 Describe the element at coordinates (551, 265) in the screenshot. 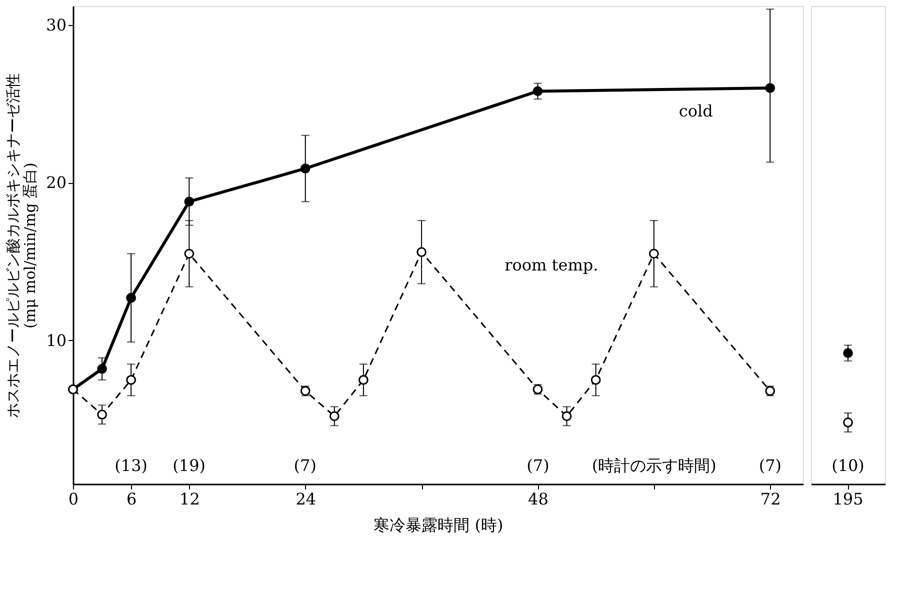

I see `text: room temp.` at that location.